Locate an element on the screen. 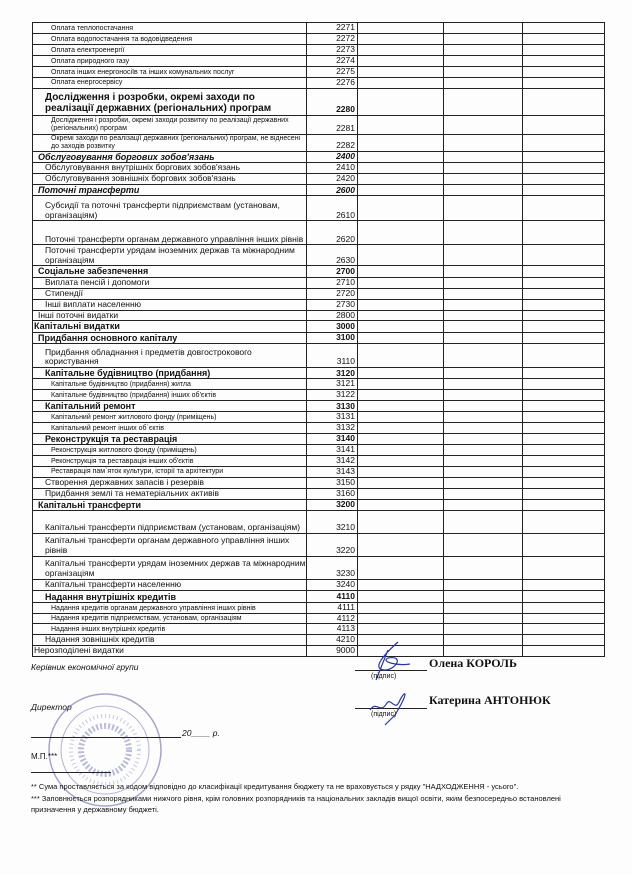  official-stamp is located at coordinates (105, 750).